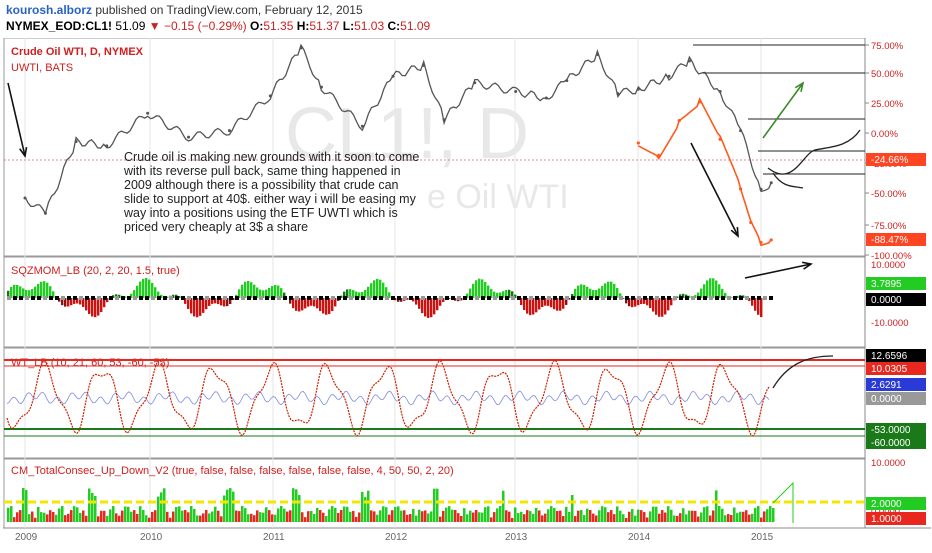 The height and width of the screenshot is (553, 932). I want to click on sqz-axis-label: -10.0000, so click(890, 323).